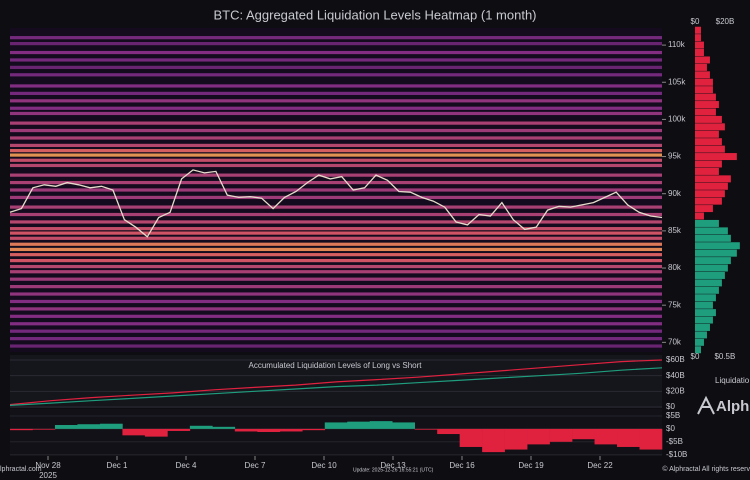 This screenshot has width=750, height=480. Describe the element at coordinates (732, 380) in the screenshot. I see `side-label: Liquidatio` at that location.